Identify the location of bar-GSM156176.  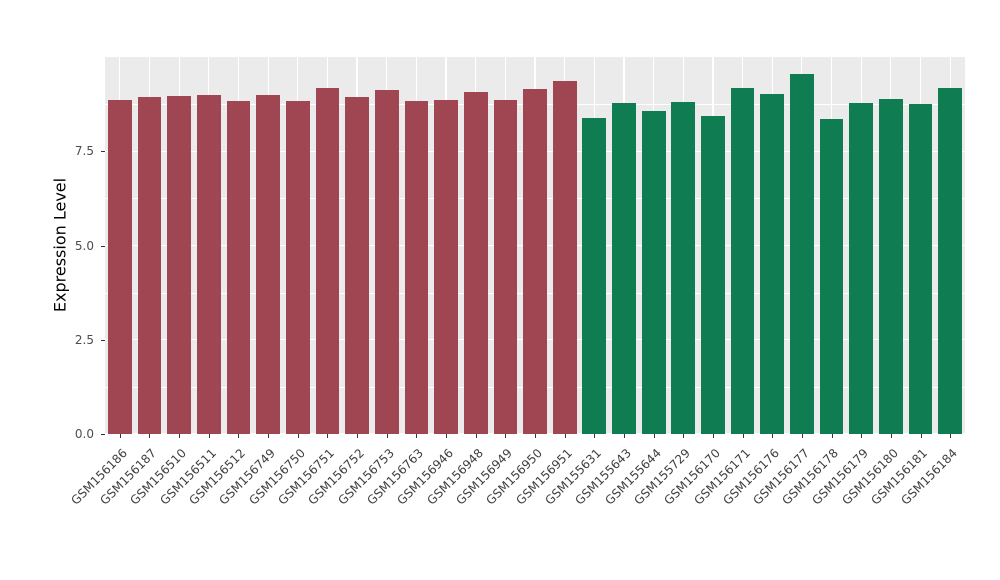
(772, 263).